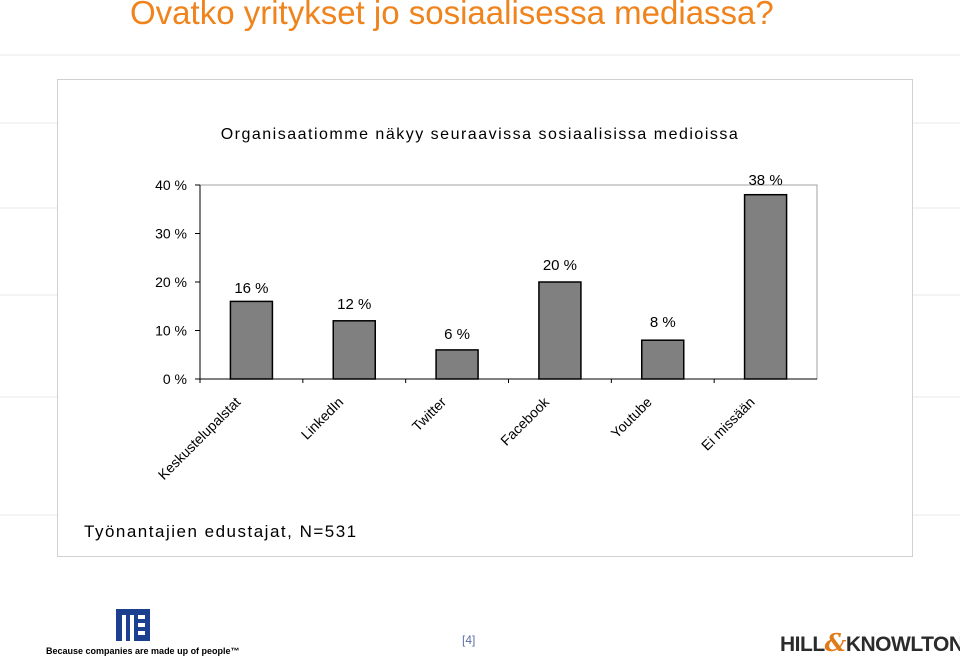 Image resolution: width=960 pixels, height=659 pixels. Describe the element at coordinates (199, 438) in the screenshot. I see `x-tick-label: Keskustelupalstat` at that location.